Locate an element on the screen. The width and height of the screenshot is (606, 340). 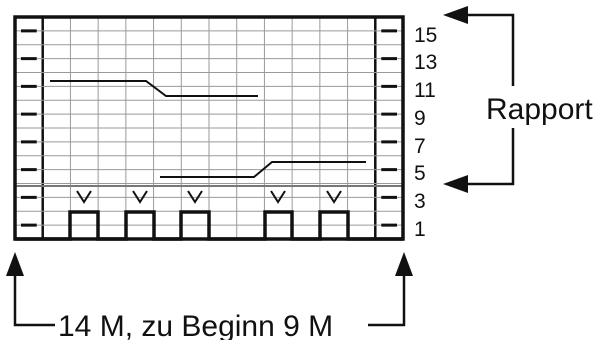
row-number: 15 is located at coordinates (425, 35).